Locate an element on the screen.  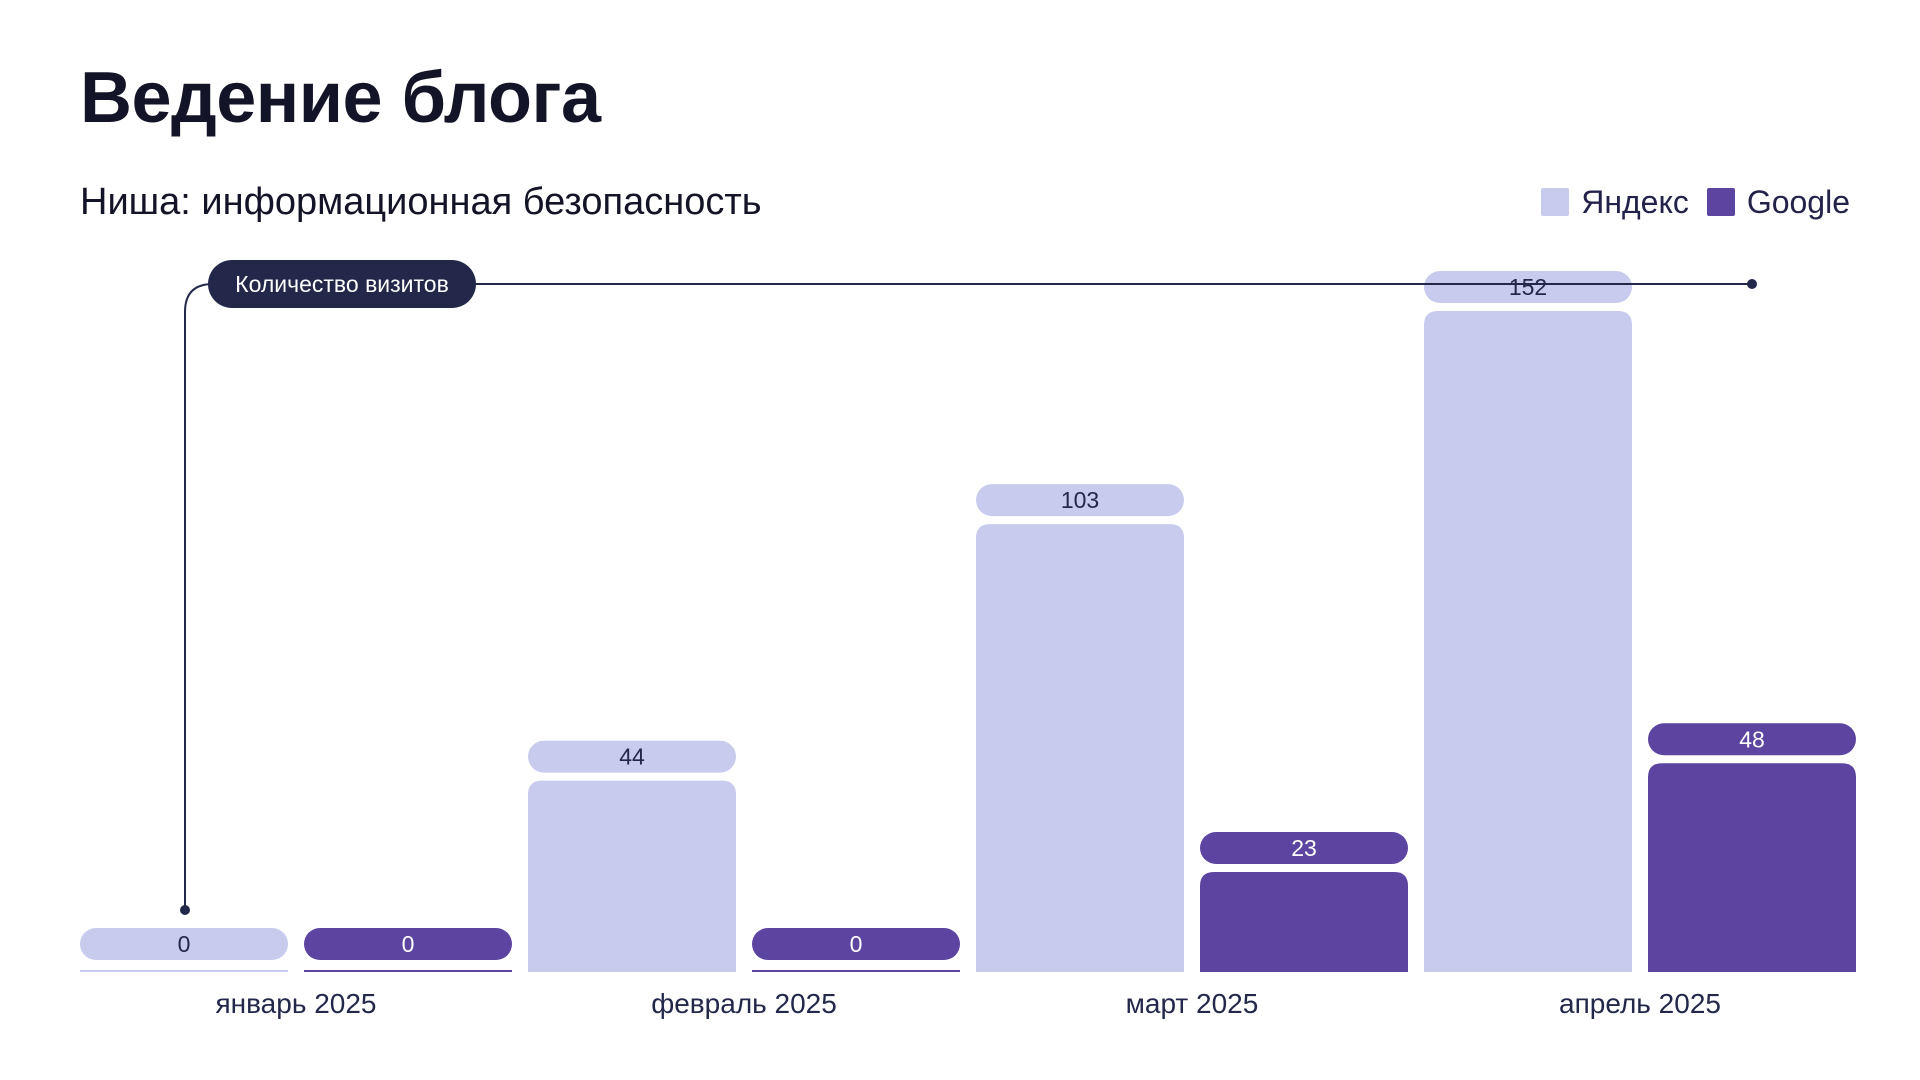
value-pill-google-апрель-2025 is located at coordinates (1752, 739).